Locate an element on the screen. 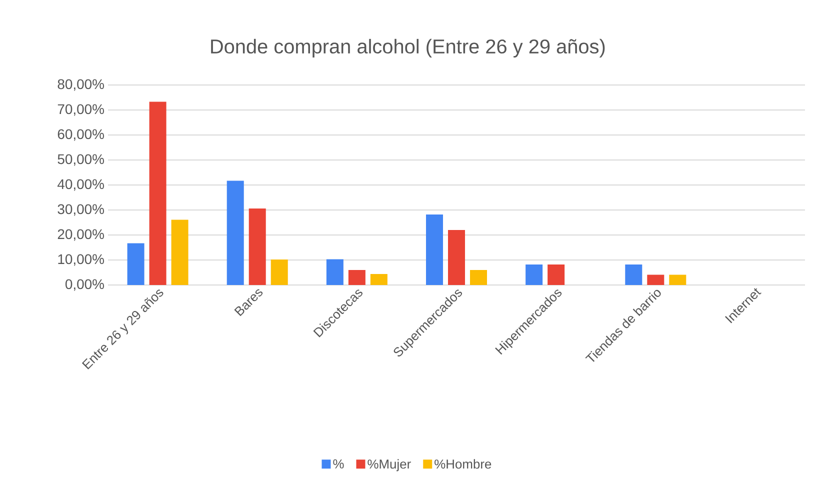 This screenshot has height=497, width=825. y-tick-label: 10,00% is located at coordinates (81, 260).